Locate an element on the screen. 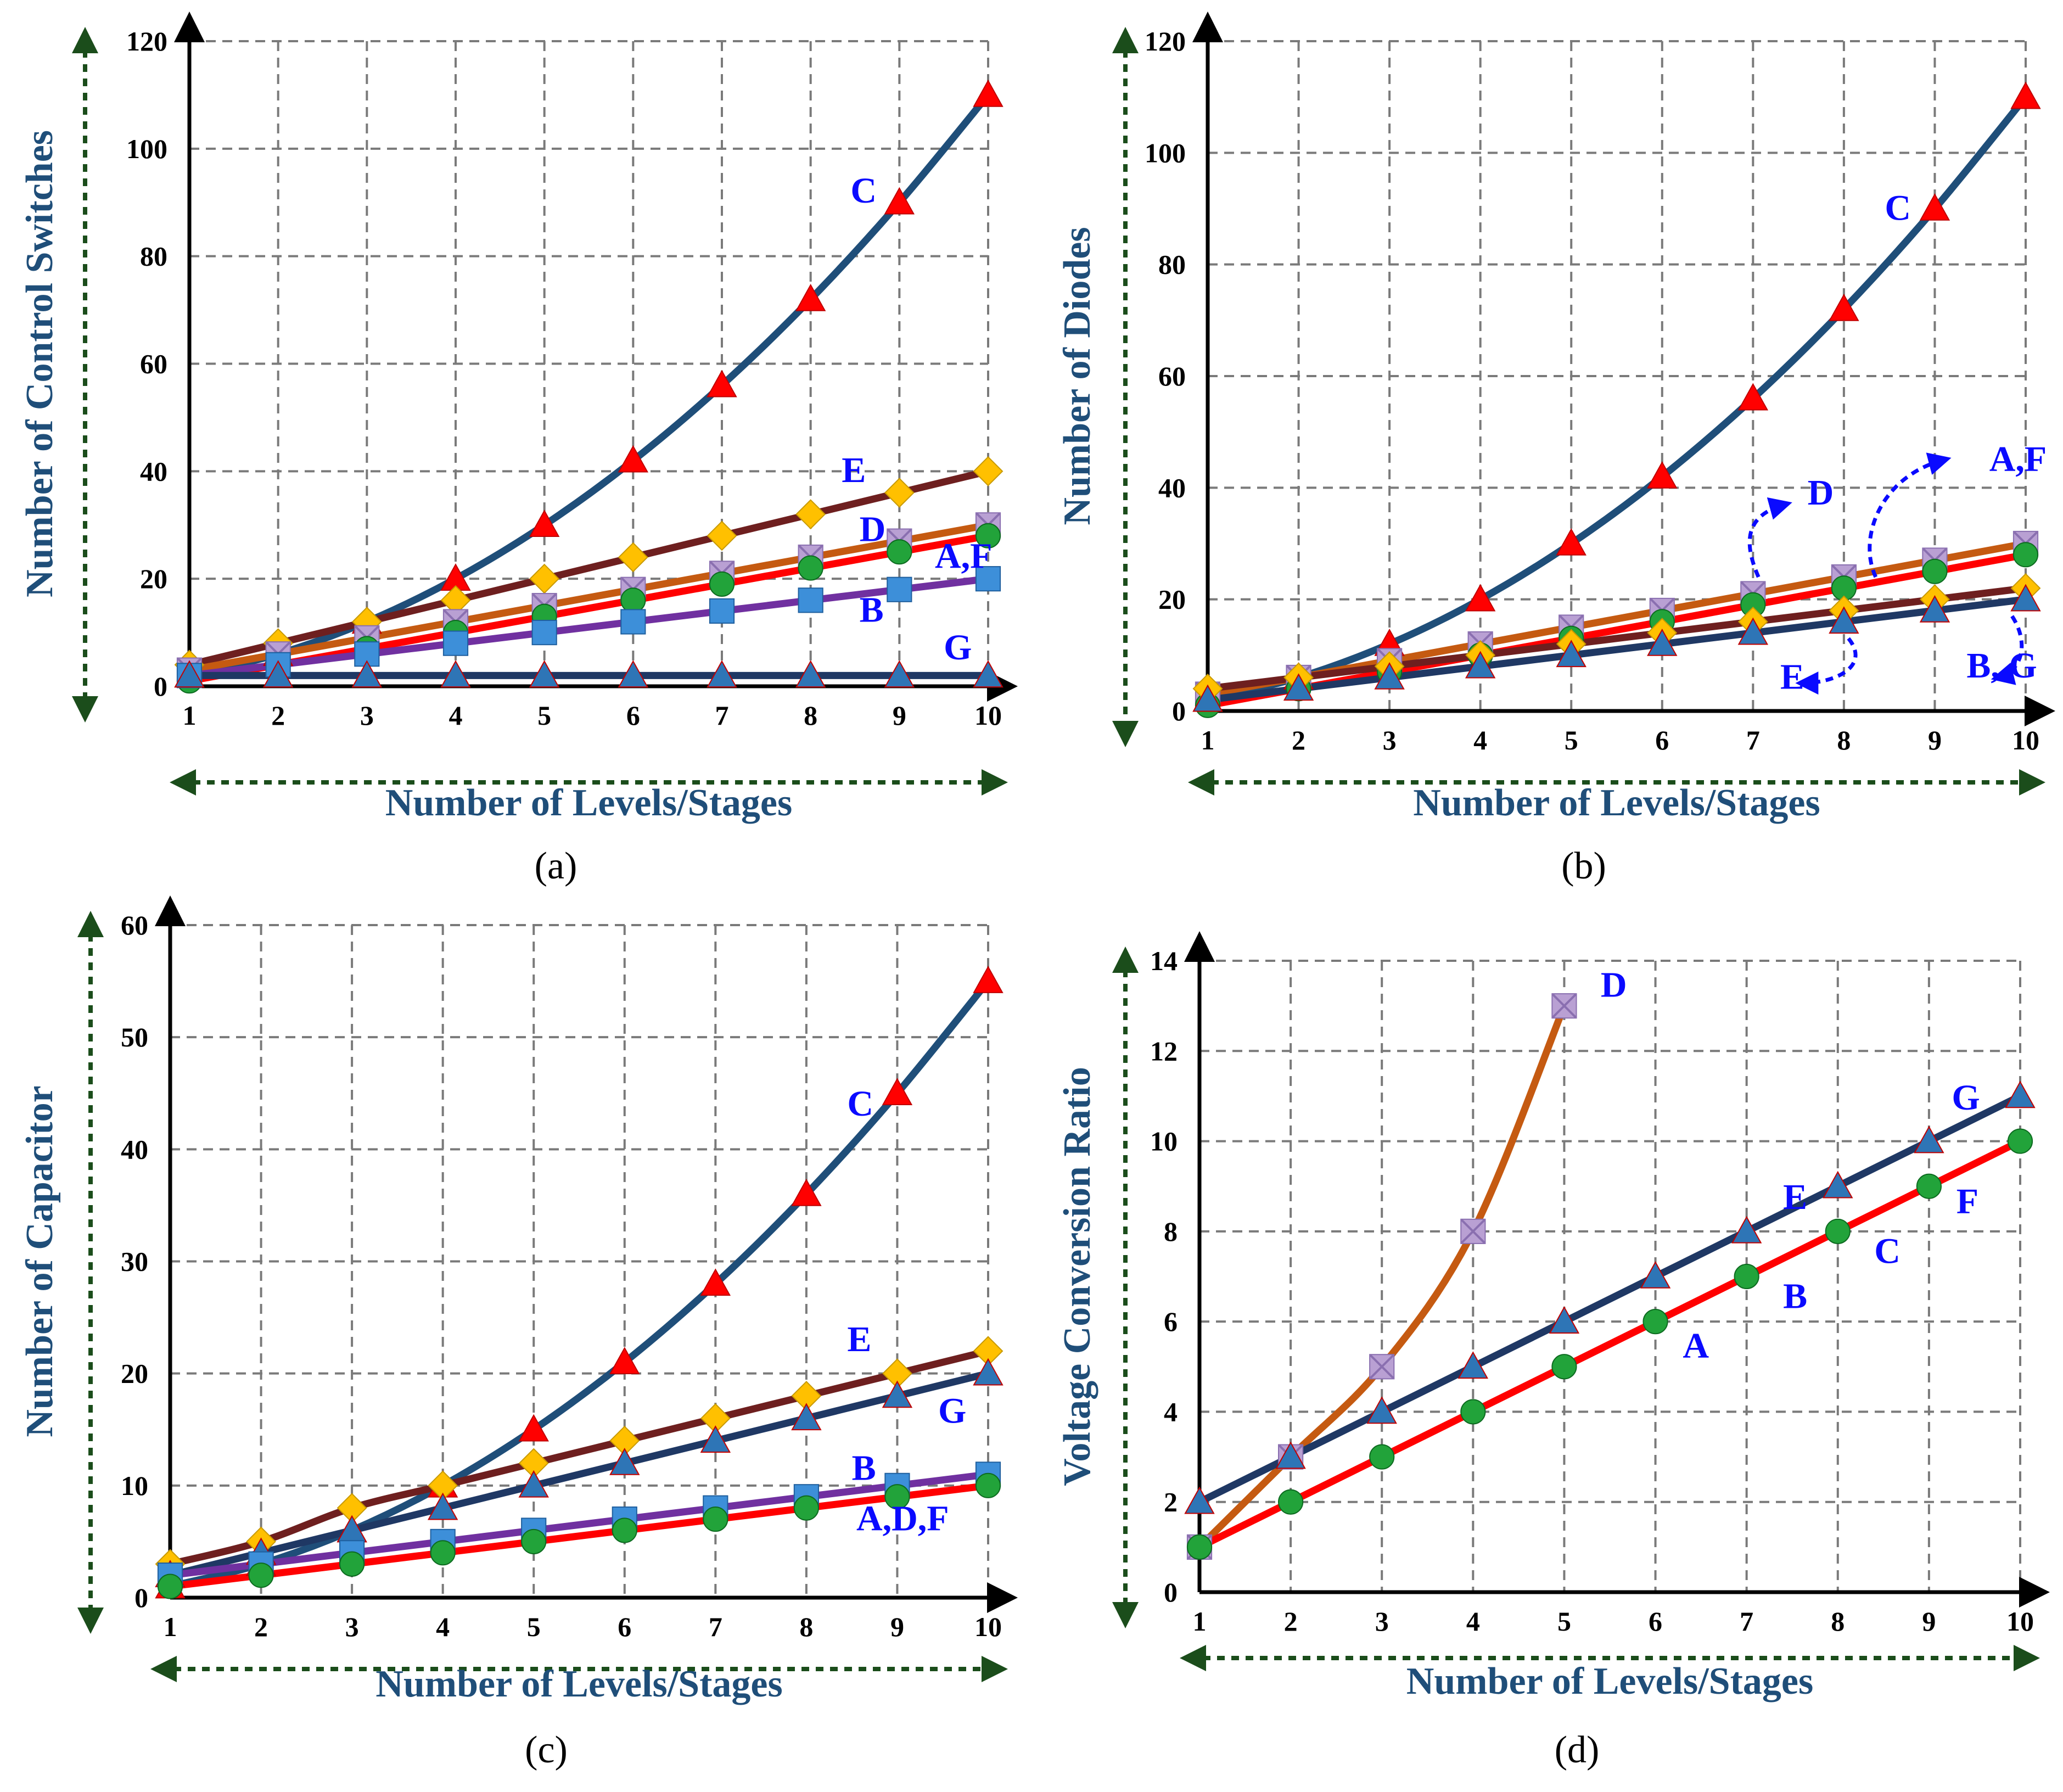 The width and height of the screenshot is (2063, 1792). data-point-d is located at coordinates (1564, 1006).